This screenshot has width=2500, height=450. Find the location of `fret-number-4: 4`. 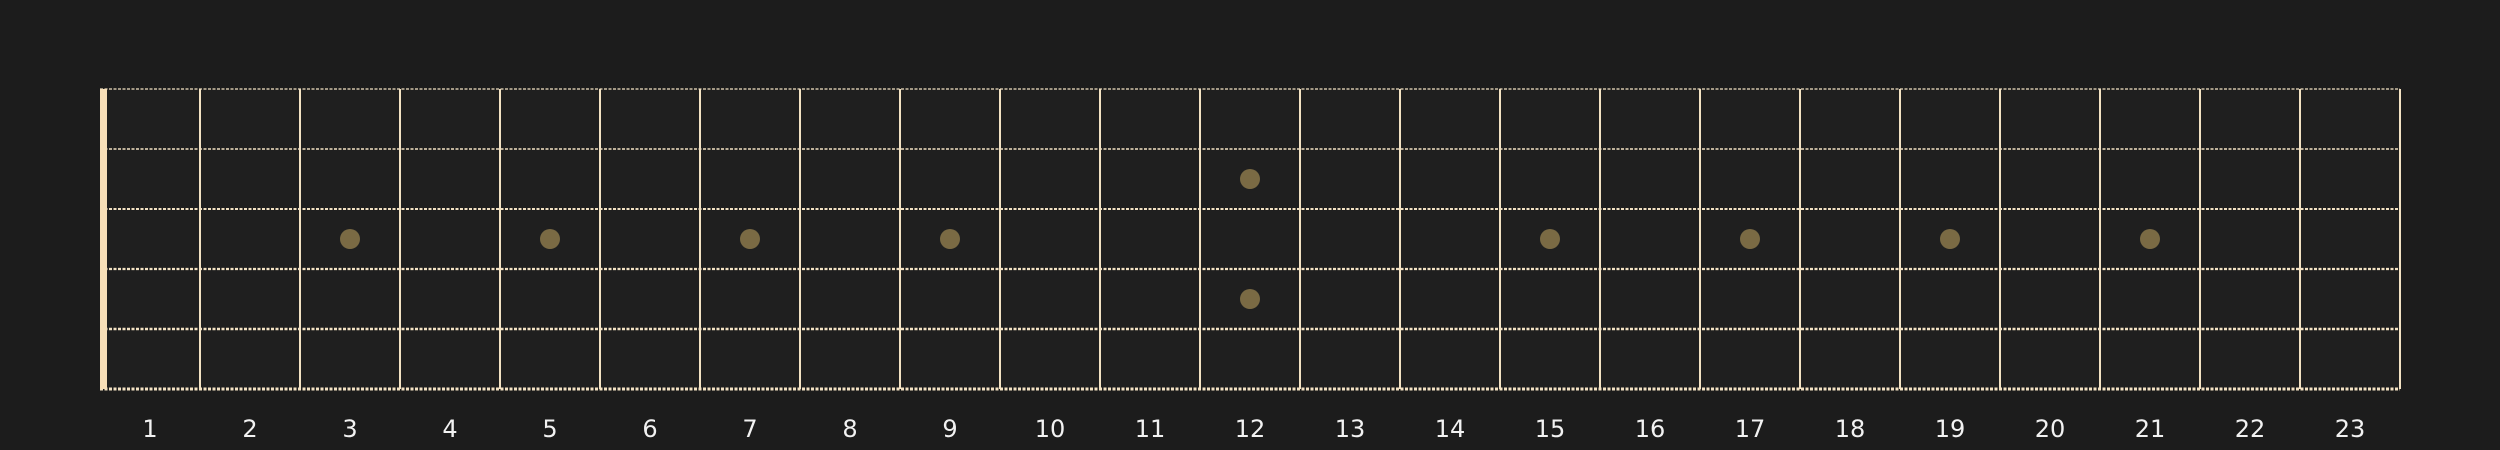

fret-number-4: 4 is located at coordinates (449, 429).